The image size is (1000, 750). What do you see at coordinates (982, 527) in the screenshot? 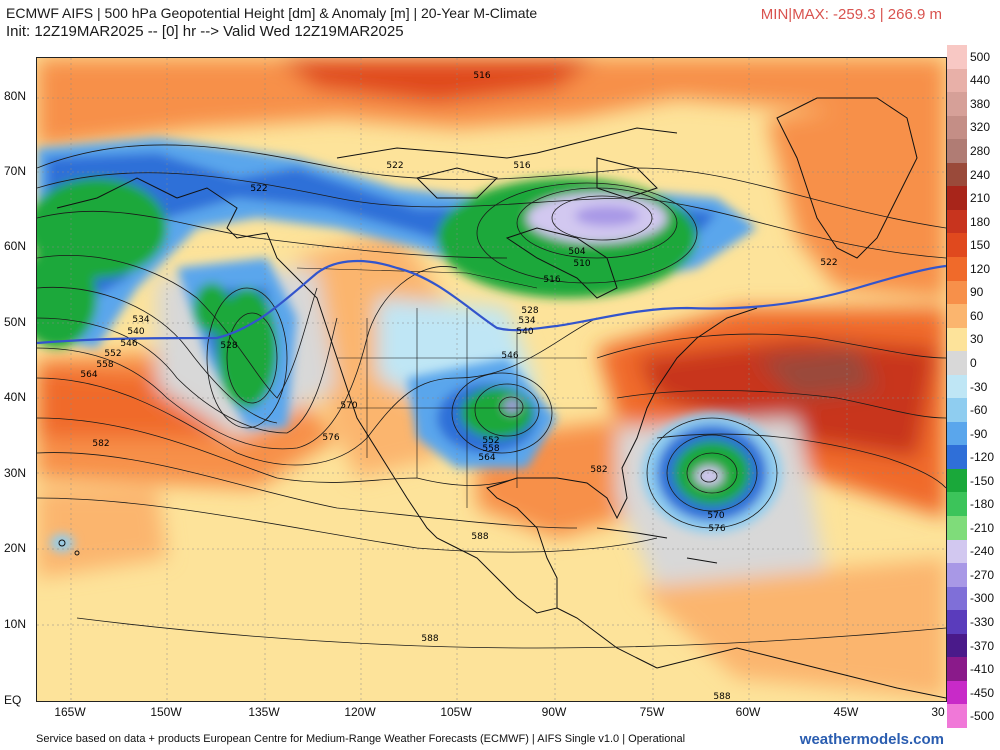
I see `colorbar-label: -210` at bounding box center [982, 527].